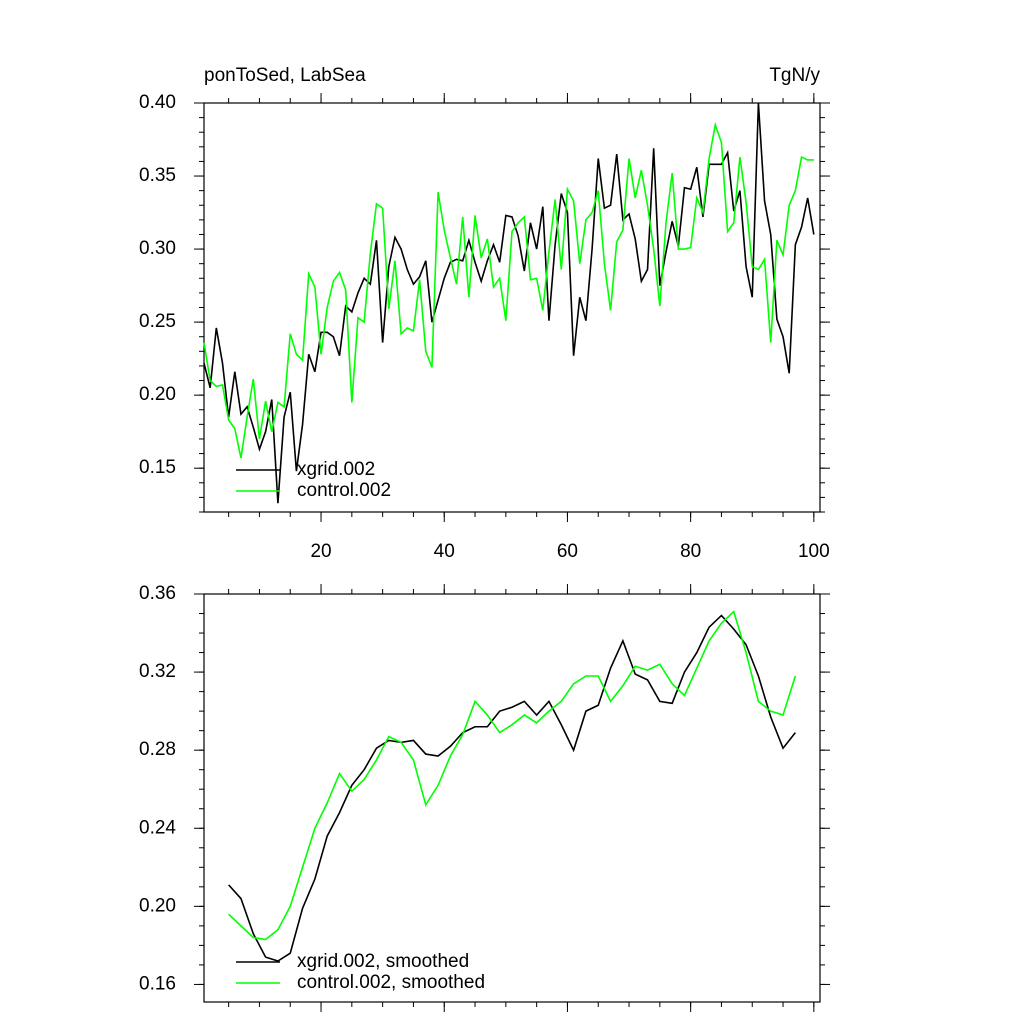 Image resolution: width=1024 pixels, height=1029 pixels. Describe the element at coordinates (157, 749) in the screenshot. I see `y-tick-label: 0.28` at that location.